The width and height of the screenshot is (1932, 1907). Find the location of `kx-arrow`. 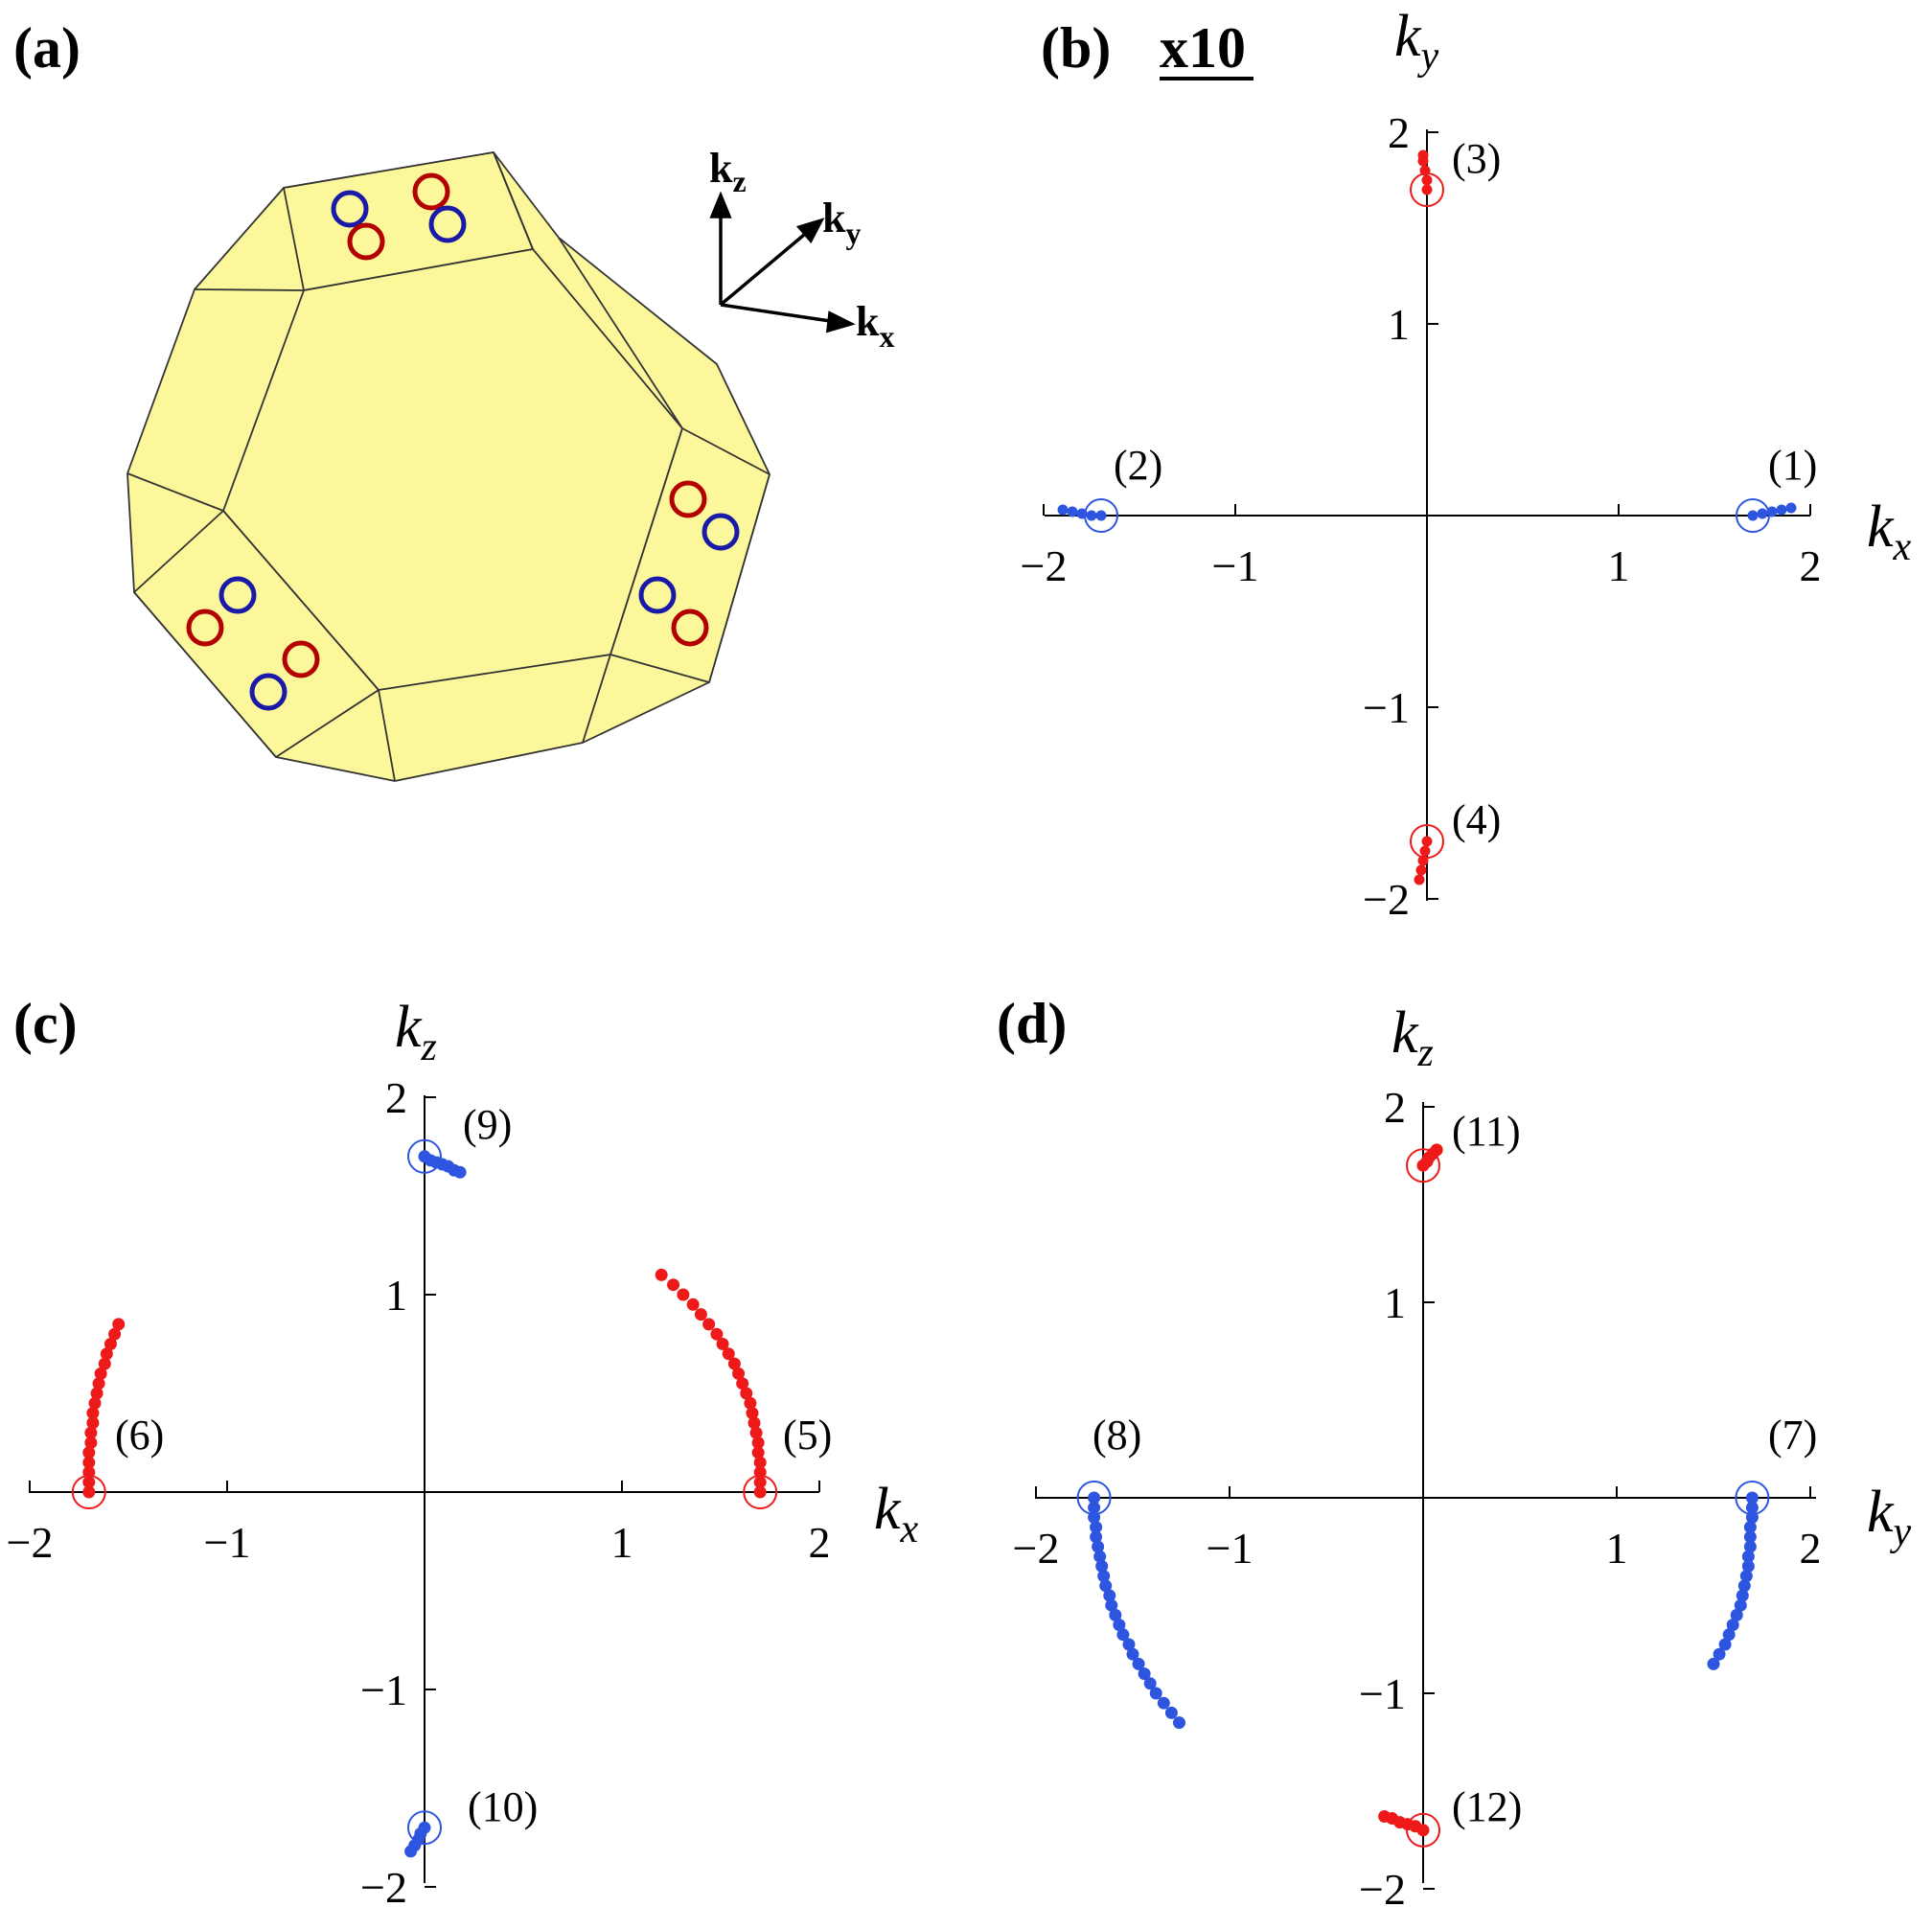

kx-arrow is located at coordinates (779, 313).